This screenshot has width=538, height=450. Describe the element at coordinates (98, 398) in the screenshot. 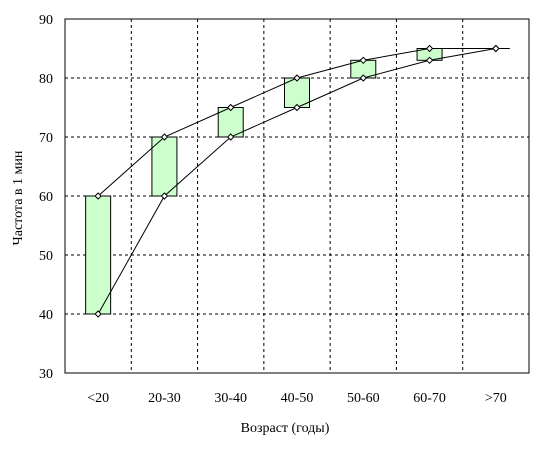

I see `x-tick-label: <20` at that location.